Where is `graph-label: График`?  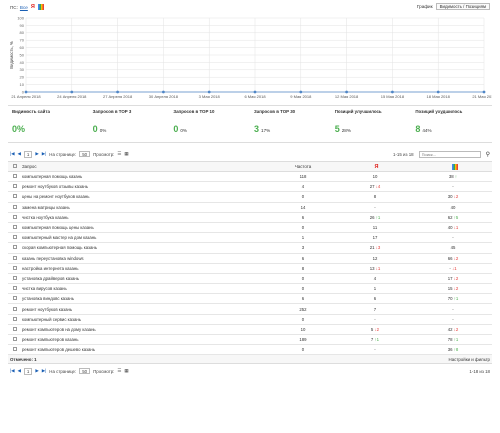 graph-label: График is located at coordinates (424, 6).